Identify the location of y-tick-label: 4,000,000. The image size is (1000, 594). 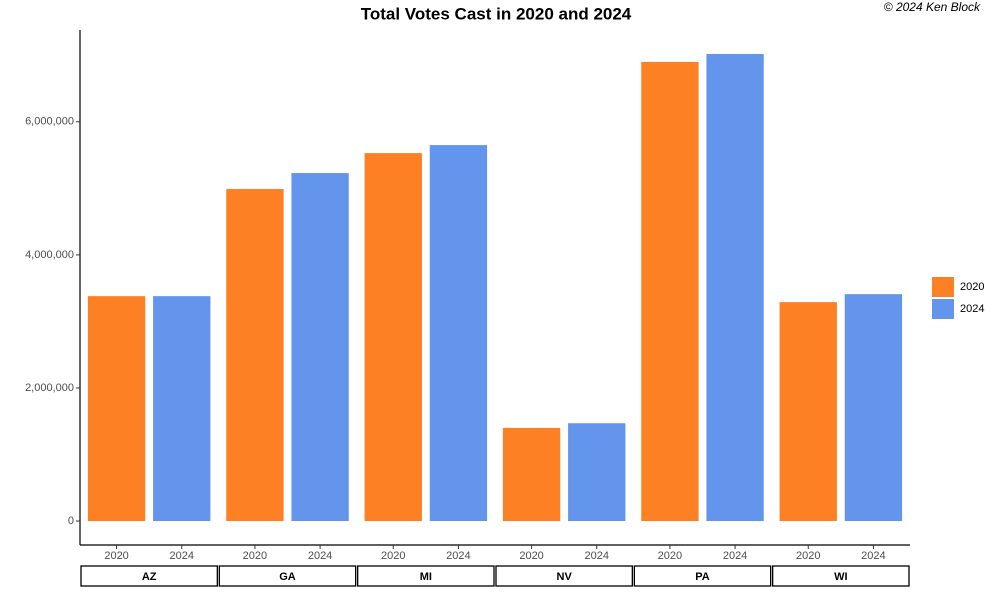
(49, 255).